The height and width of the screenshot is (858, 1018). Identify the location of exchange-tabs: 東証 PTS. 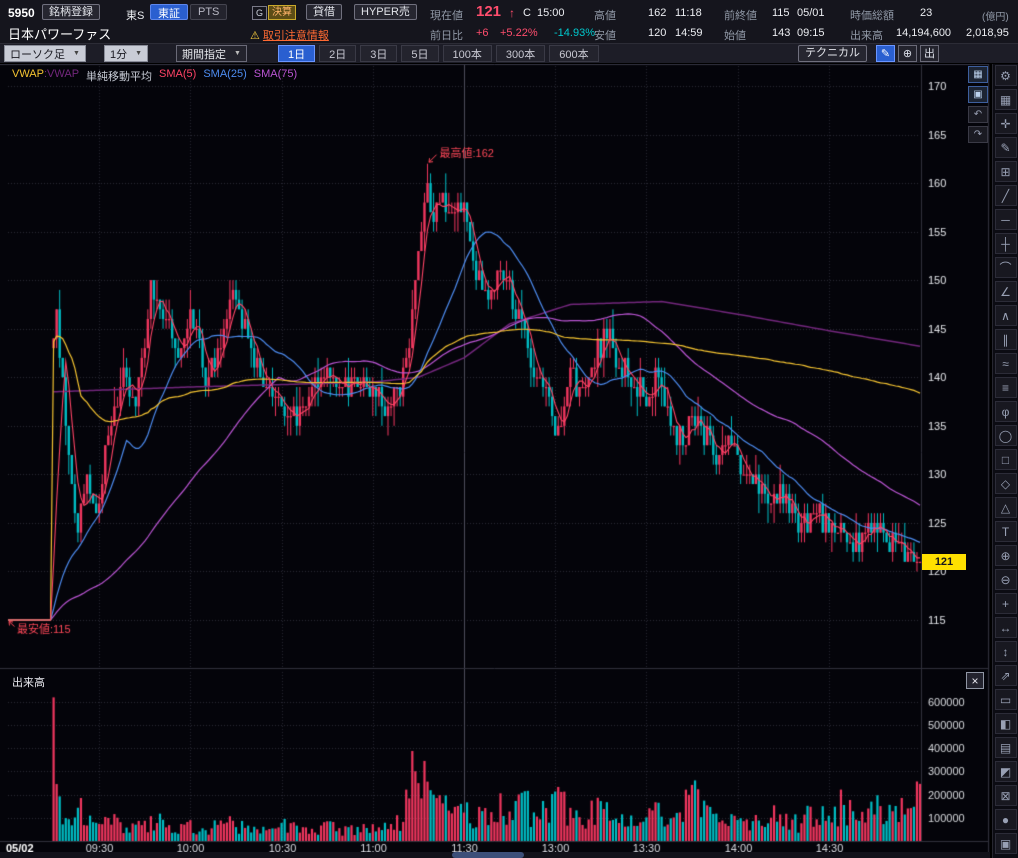
(189, 12).